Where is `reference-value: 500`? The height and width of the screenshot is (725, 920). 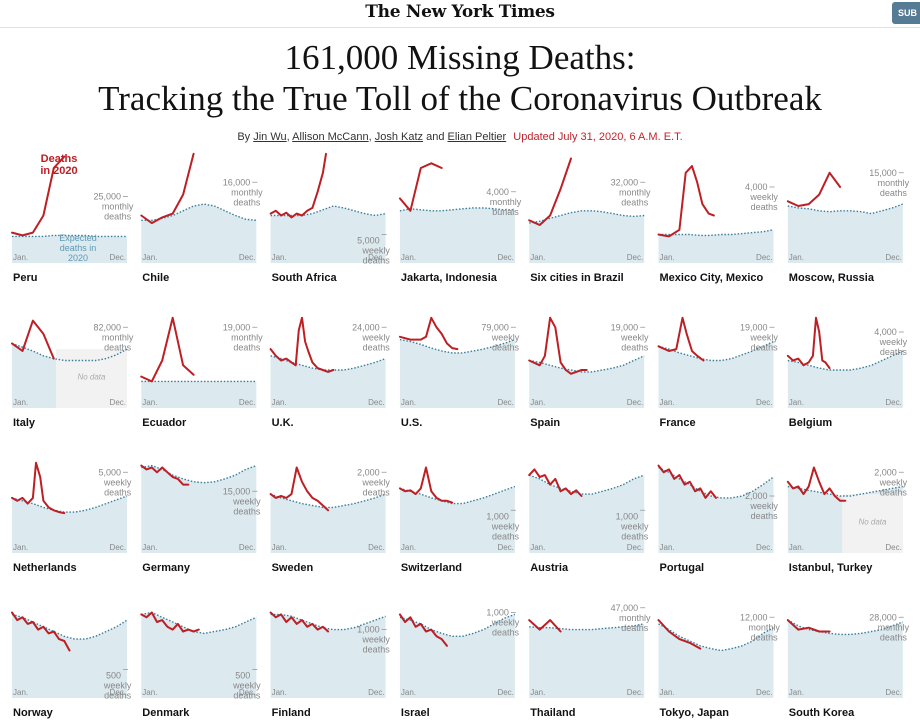 reference-value: 500 is located at coordinates (242, 676).